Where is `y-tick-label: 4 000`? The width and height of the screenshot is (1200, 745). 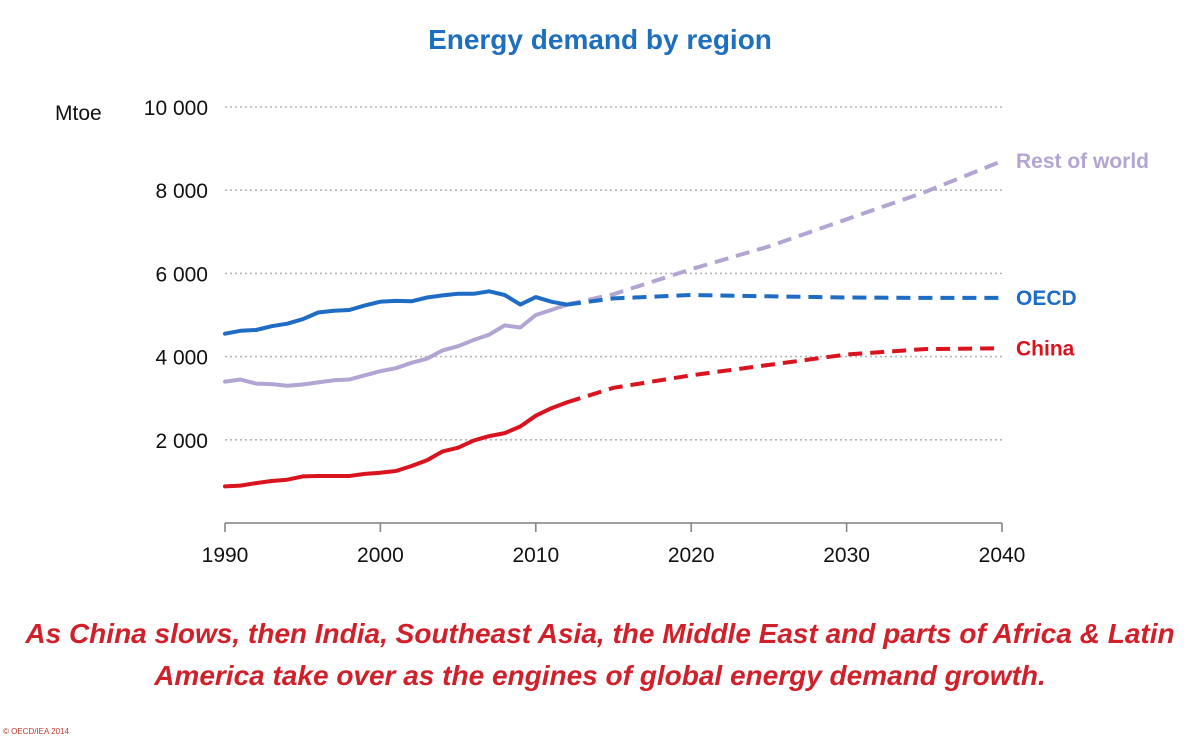
y-tick-label: 4 000 is located at coordinates (181, 358).